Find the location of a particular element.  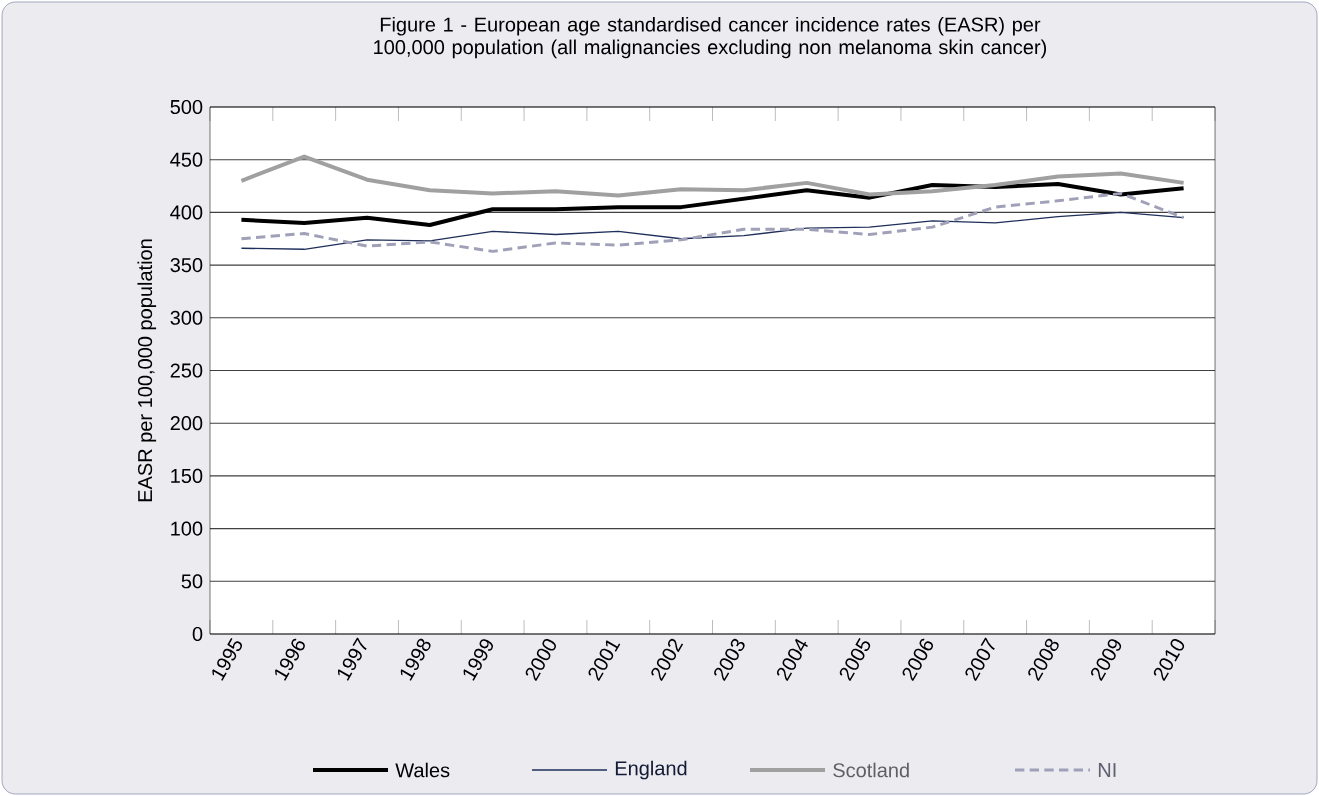

y-tick-label: 300 is located at coordinates (186, 317).